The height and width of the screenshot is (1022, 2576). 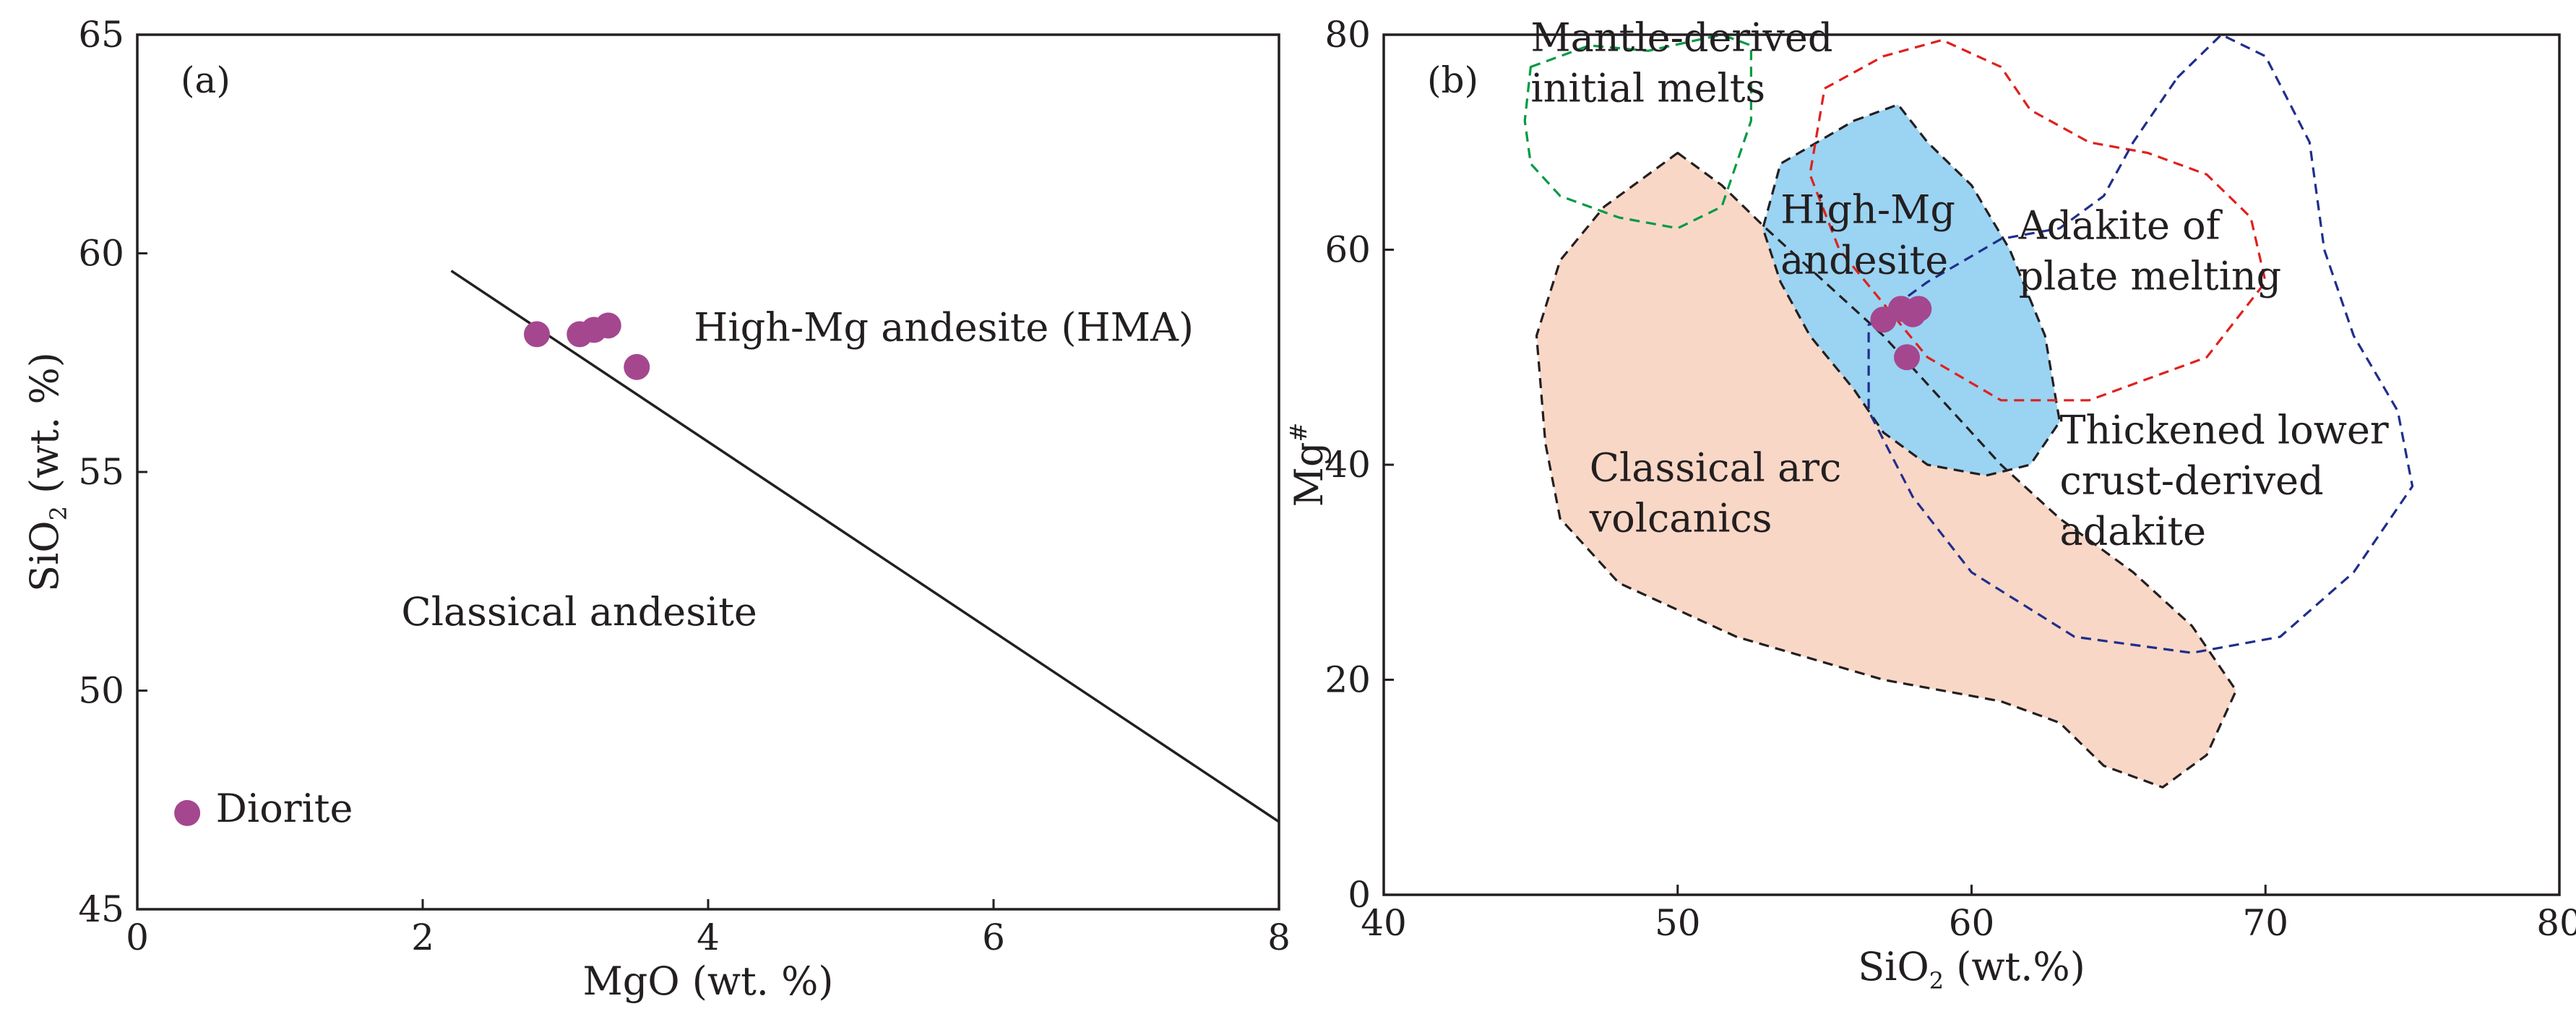 I want to click on y-tick-label: 50, so click(x=101, y=691).